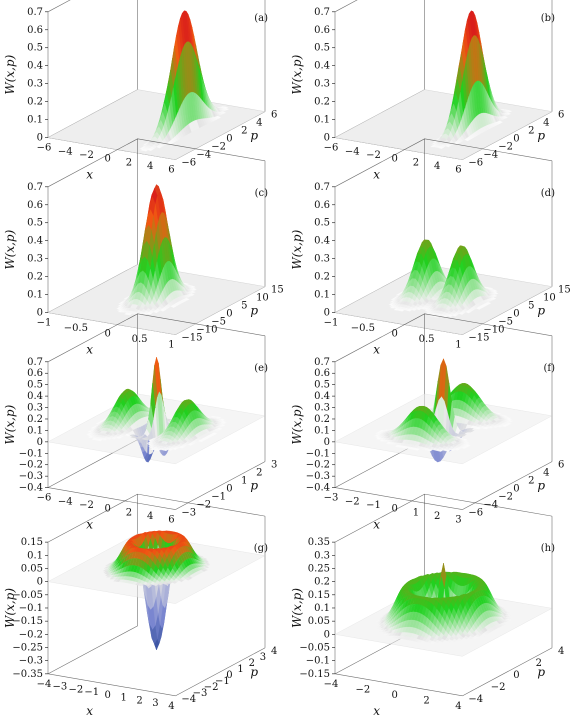 The width and height of the screenshot is (575, 716). What do you see at coordinates (171, 170) in the screenshot?
I see `x-tick-label: 6` at bounding box center [171, 170].